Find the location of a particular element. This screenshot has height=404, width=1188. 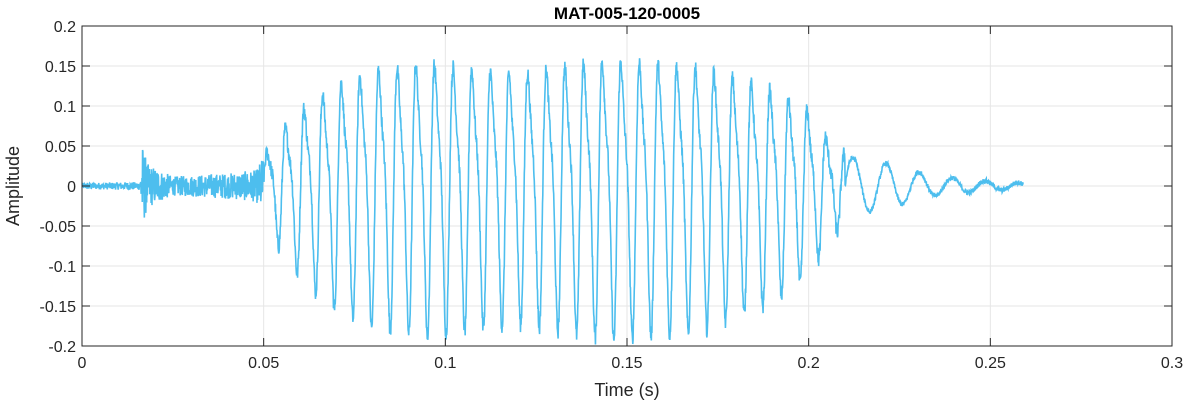

y-tick-label: 0.1 is located at coordinates (65, 107).